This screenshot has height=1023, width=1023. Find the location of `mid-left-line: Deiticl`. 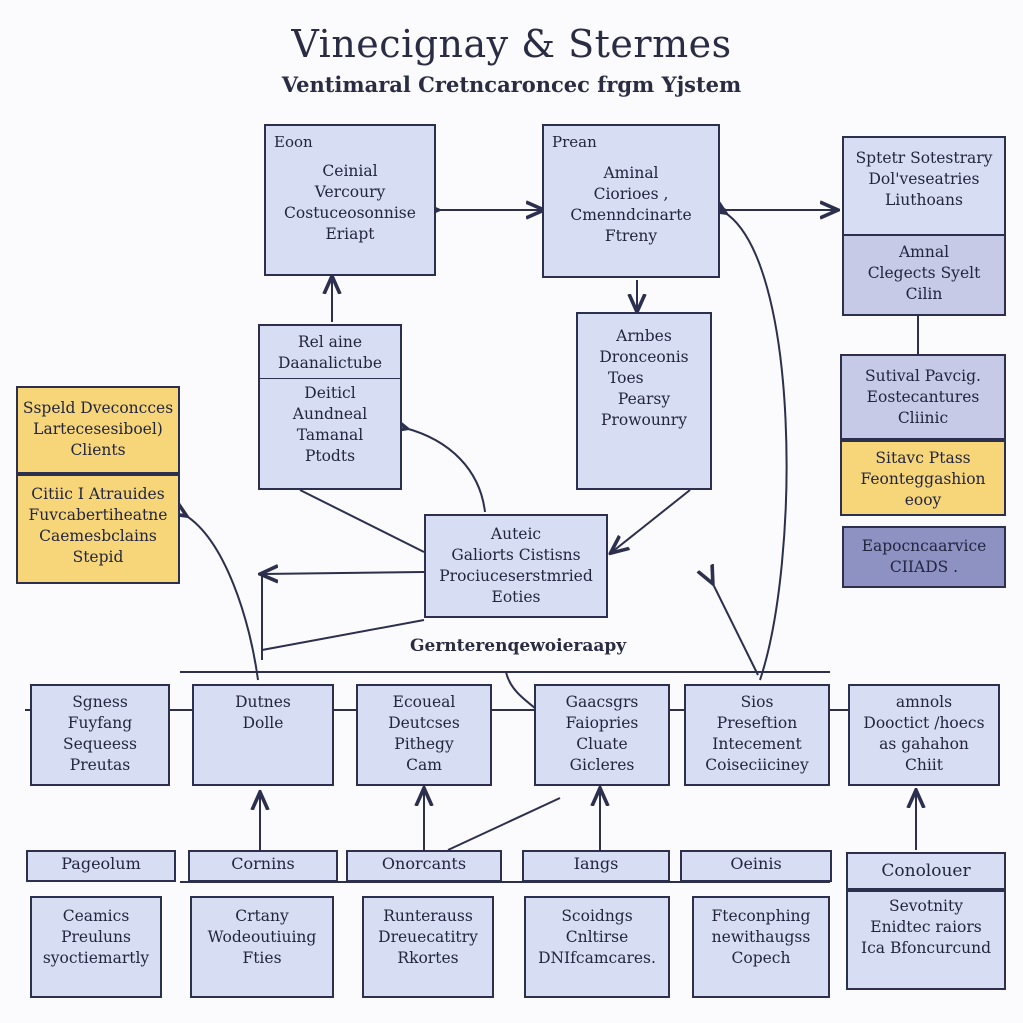

mid-left-line: Deiticl is located at coordinates (330, 393).